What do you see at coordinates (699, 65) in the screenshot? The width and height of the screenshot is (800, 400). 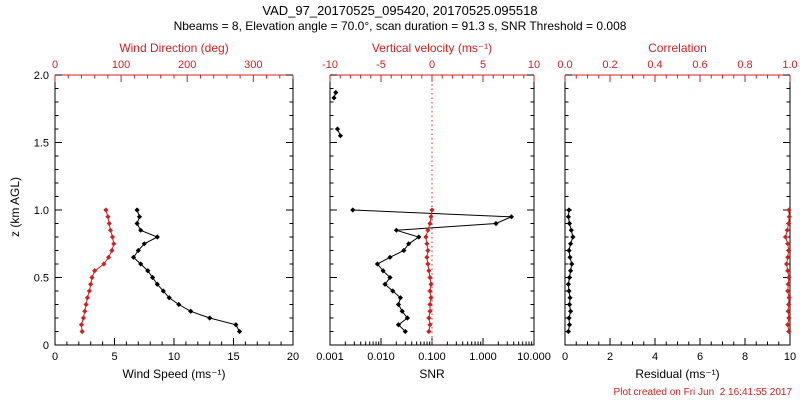 I see `x-top-tick-label: 0.6` at bounding box center [699, 65].